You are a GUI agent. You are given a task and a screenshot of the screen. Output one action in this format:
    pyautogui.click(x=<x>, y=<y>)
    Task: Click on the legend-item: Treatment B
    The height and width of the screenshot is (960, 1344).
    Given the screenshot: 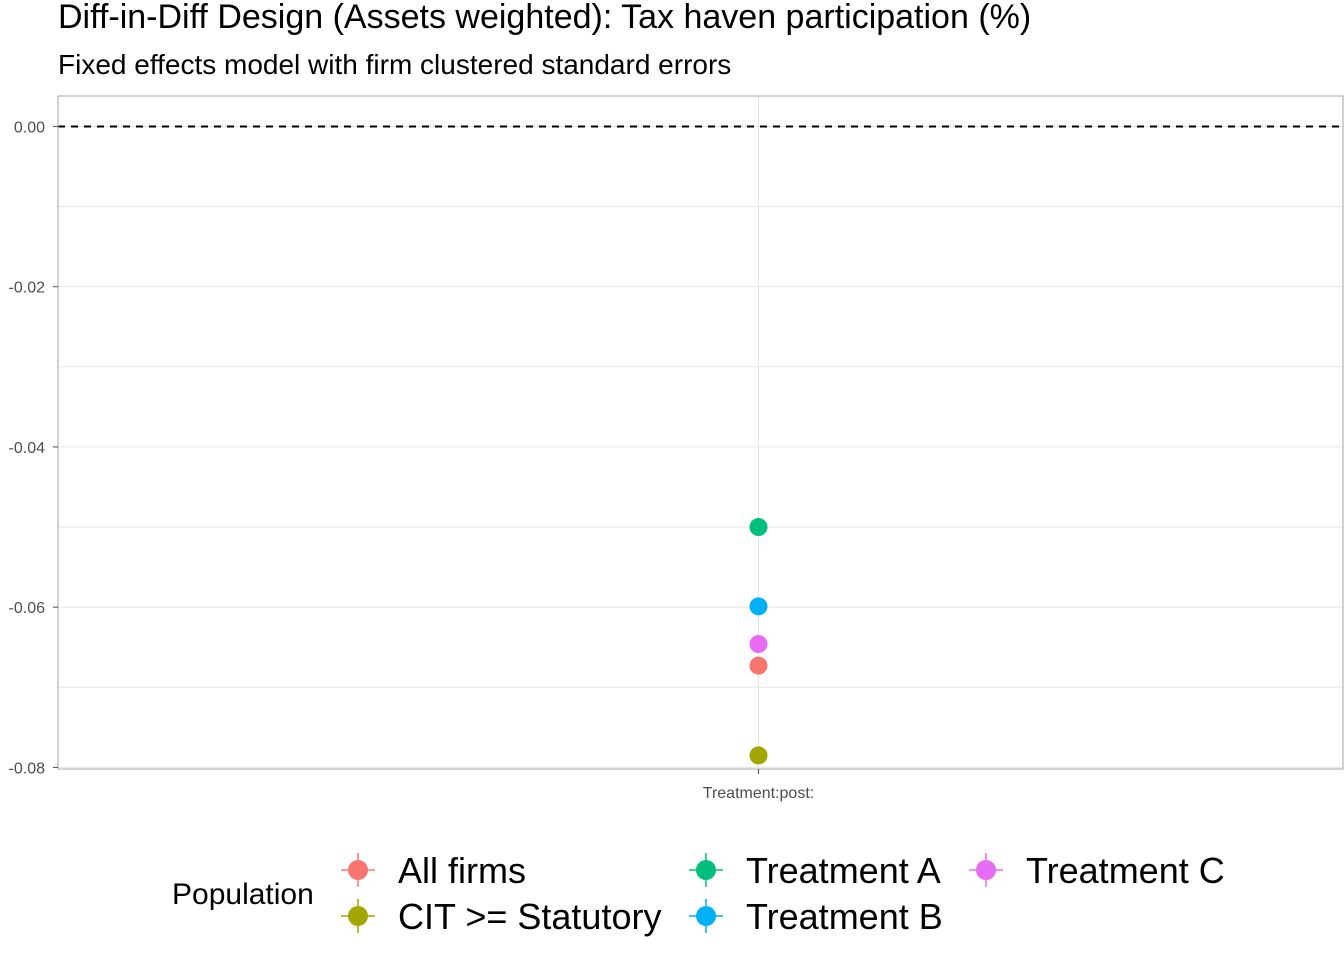 What is the action you would take?
    pyautogui.click(x=816, y=916)
    